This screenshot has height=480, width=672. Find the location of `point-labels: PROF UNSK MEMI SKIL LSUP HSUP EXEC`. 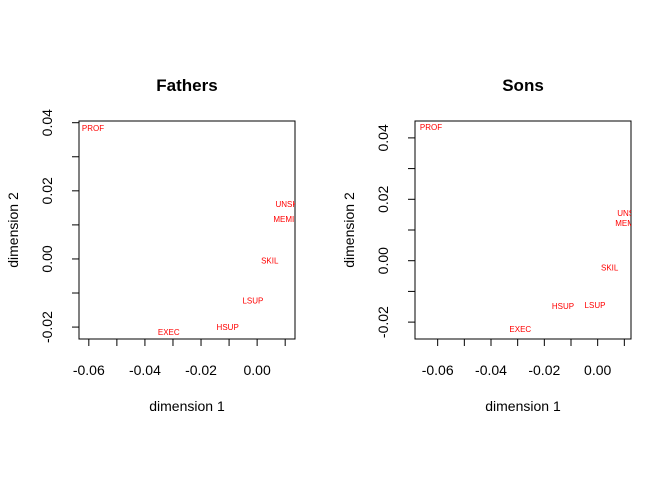

point-labels: PROF UNSK MEMI SKIL LSUP HSUP EXEC is located at coordinates (190, 230).